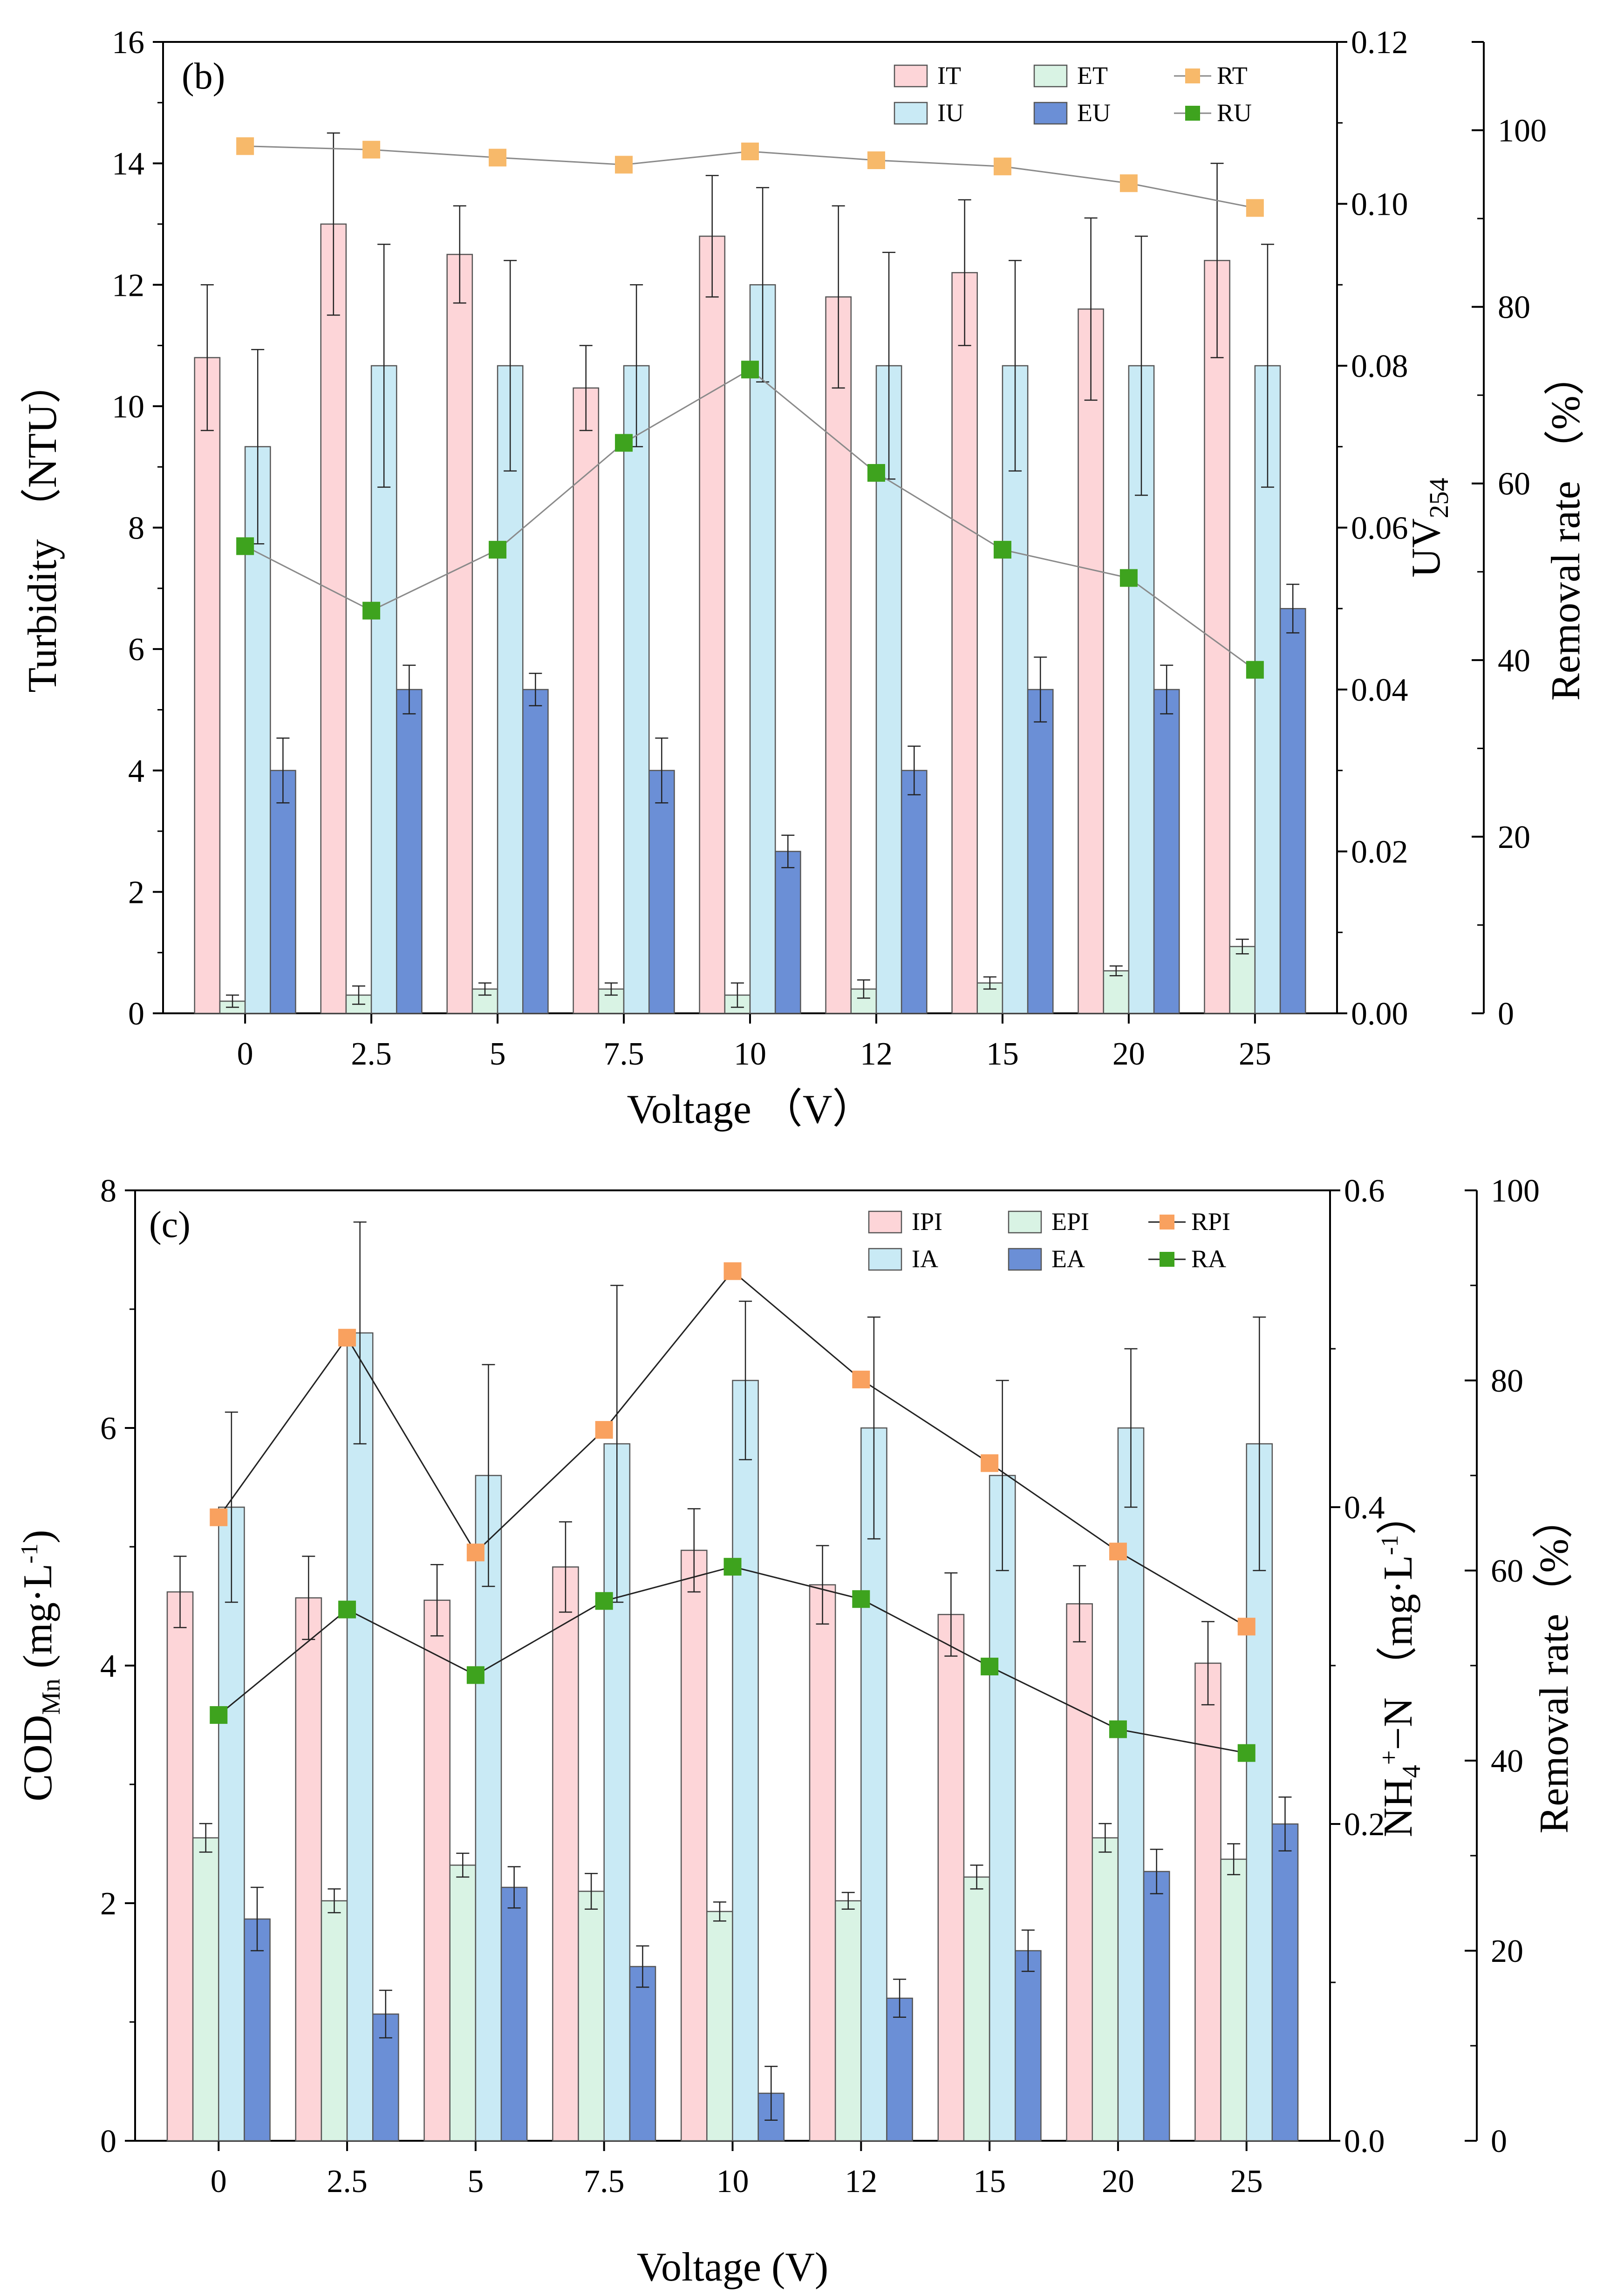  What do you see at coordinates (1379, 690) in the screenshot?
I see `y-right-tick-label: 0.04` at bounding box center [1379, 690].